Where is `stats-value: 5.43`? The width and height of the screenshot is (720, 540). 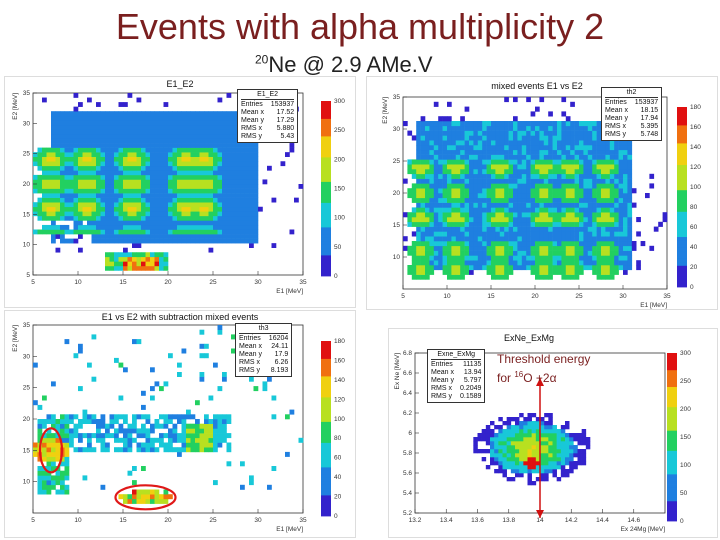 stats-value: 5.43 is located at coordinates (287, 136).